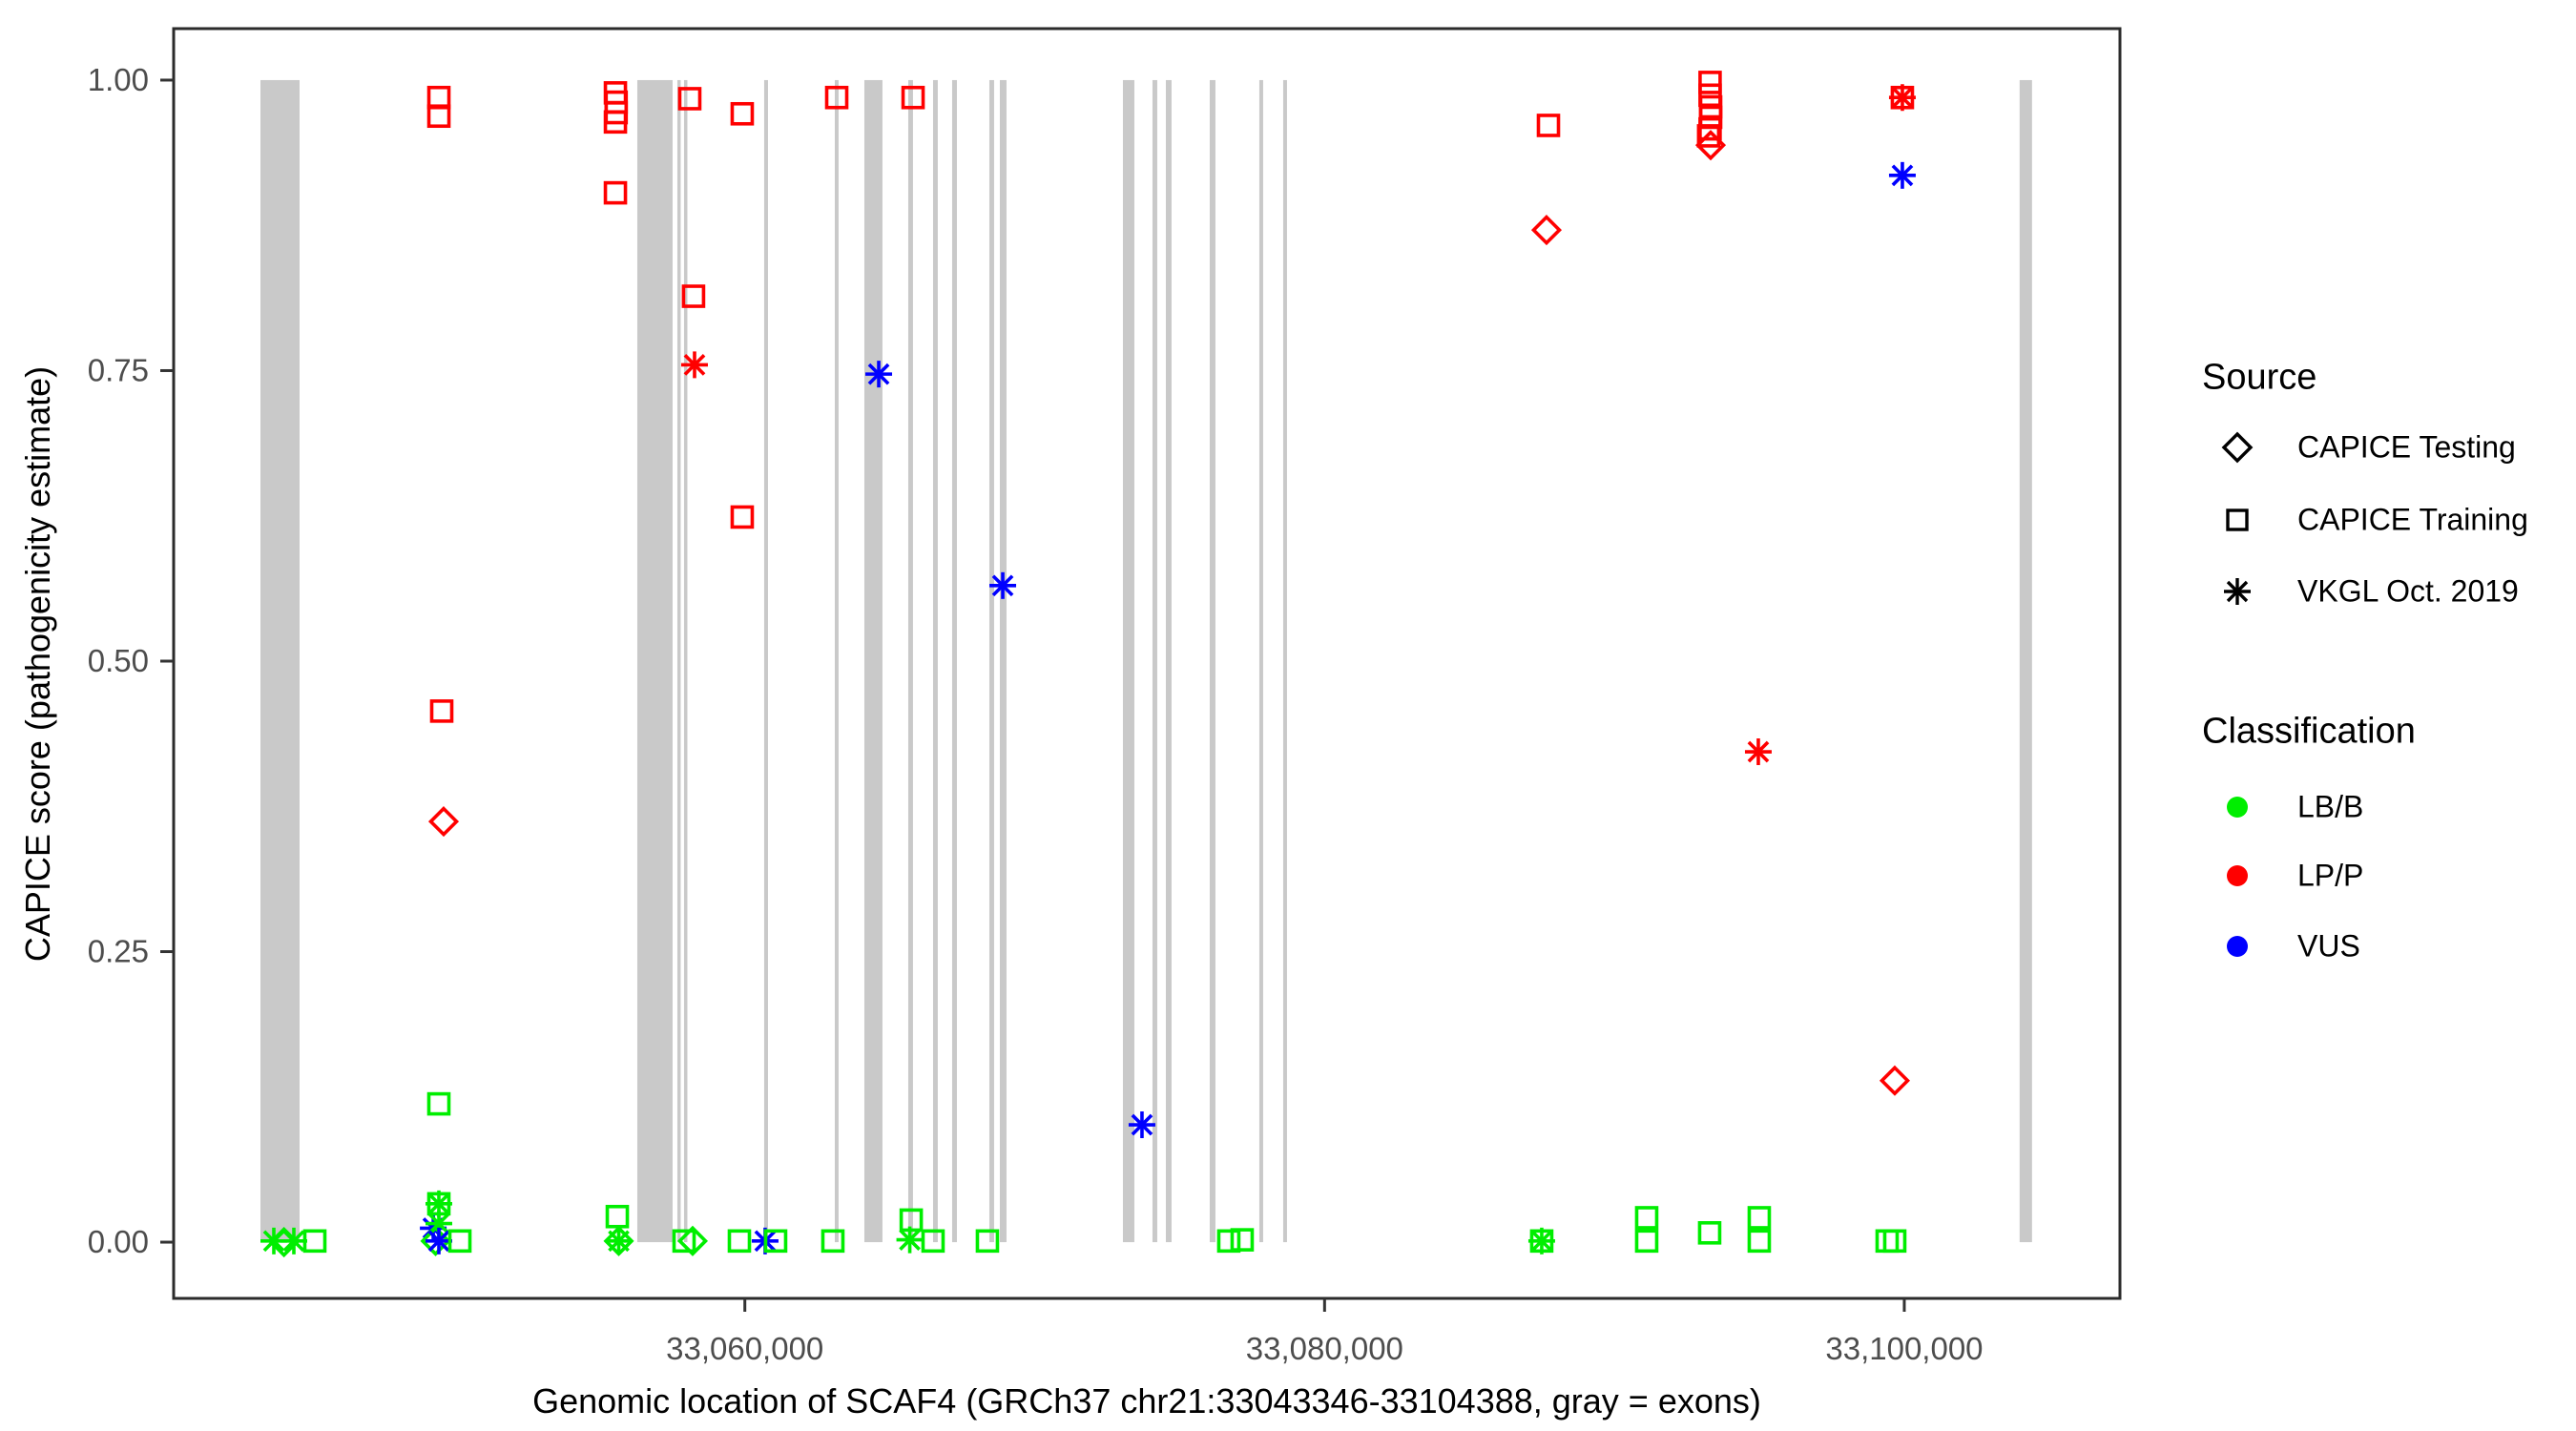 The height and width of the screenshot is (1431, 2576). What do you see at coordinates (2259, 377) in the screenshot?
I see `legend-source-title: Source` at bounding box center [2259, 377].